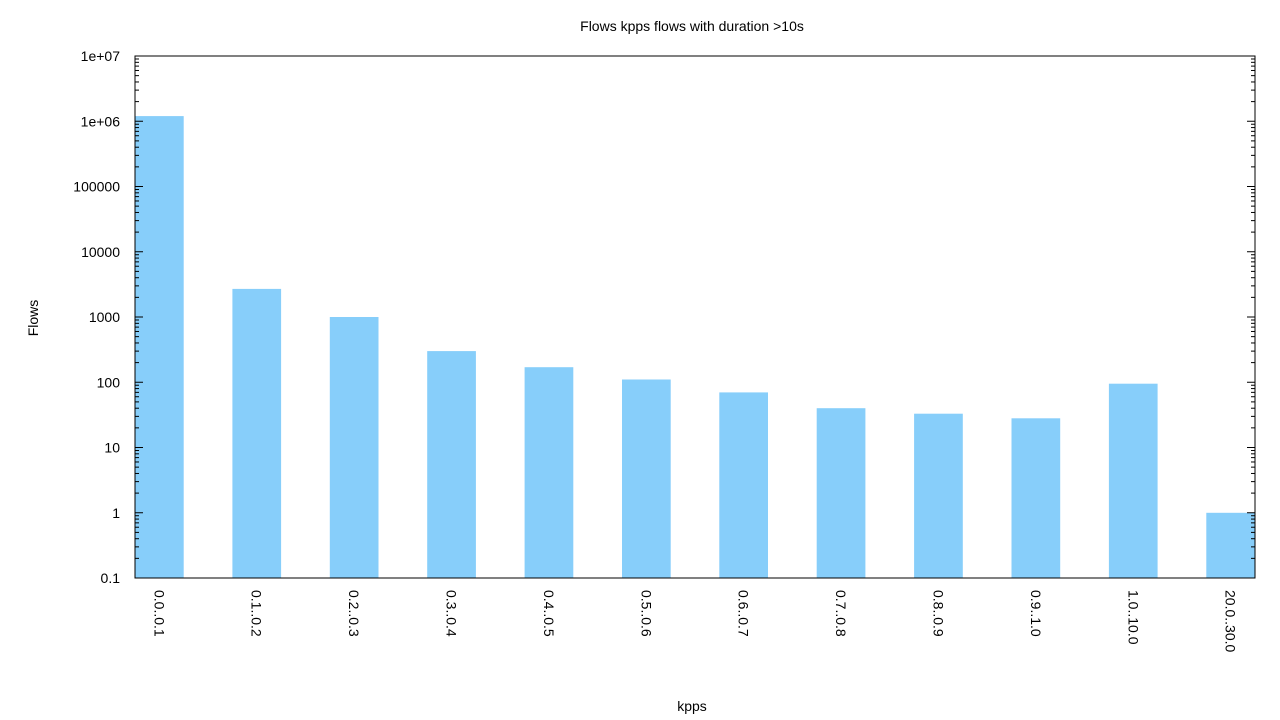 The image size is (1280, 720). Describe the element at coordinates (692, 26) in the screenshot. I see `chart-title: Flows kpps flows with duration >10s` at that location.